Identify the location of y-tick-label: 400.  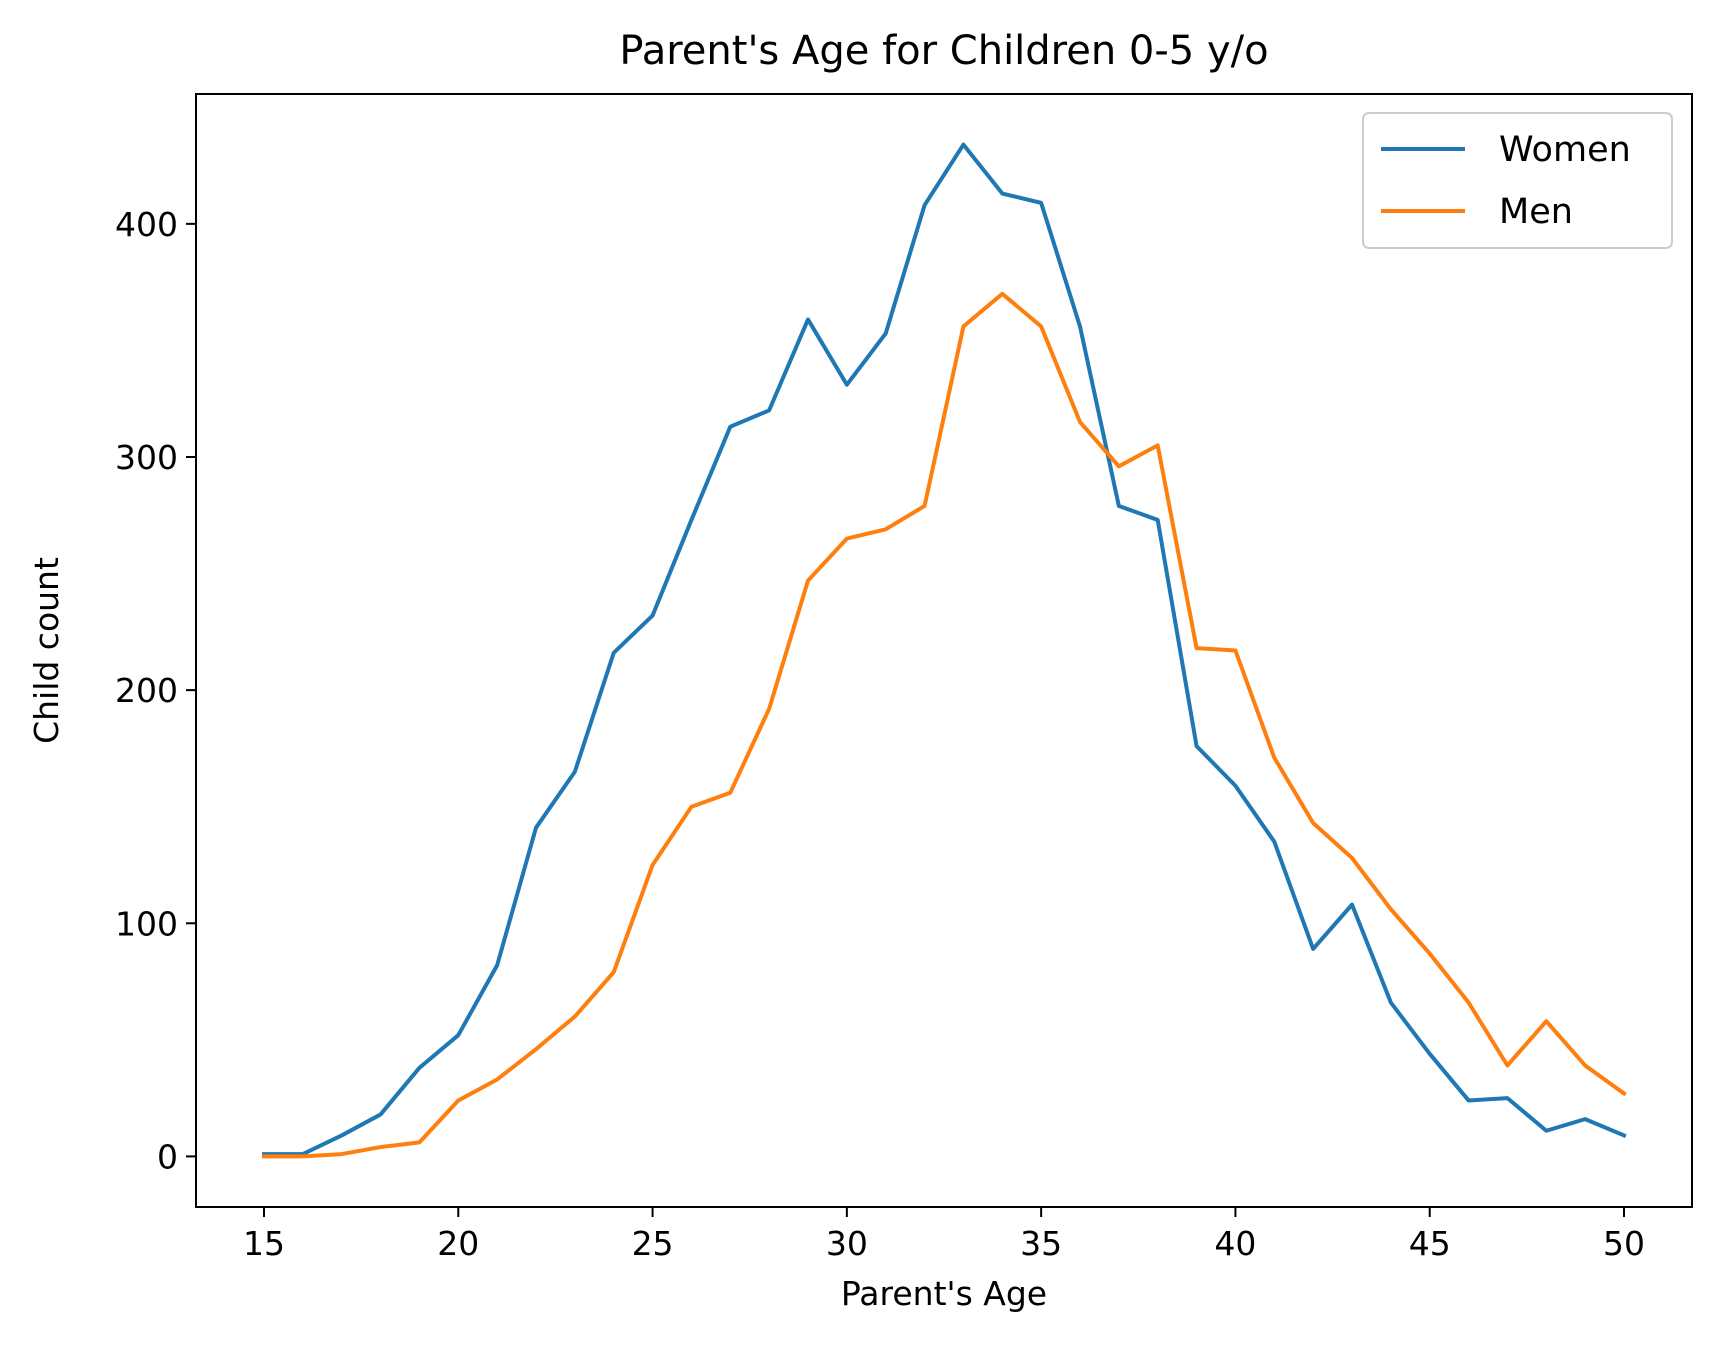
(146, 224).